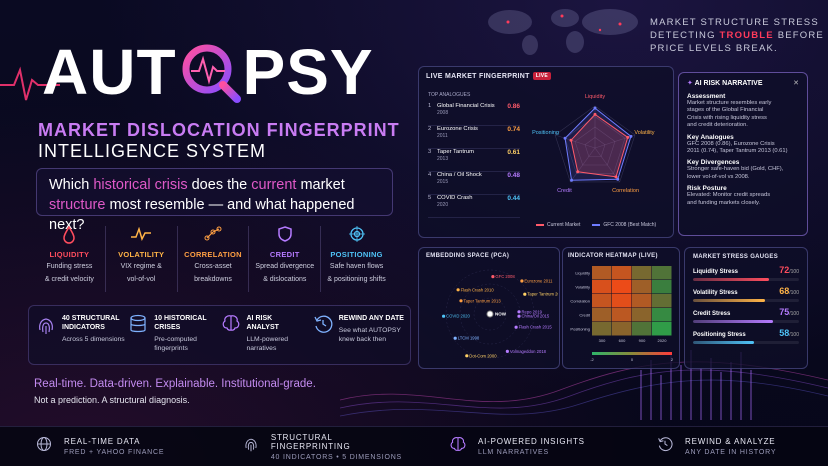 The height and width of the screenshot is (466, 828). I want to click on heatmap-scale-label: -2, so click(592, 359).